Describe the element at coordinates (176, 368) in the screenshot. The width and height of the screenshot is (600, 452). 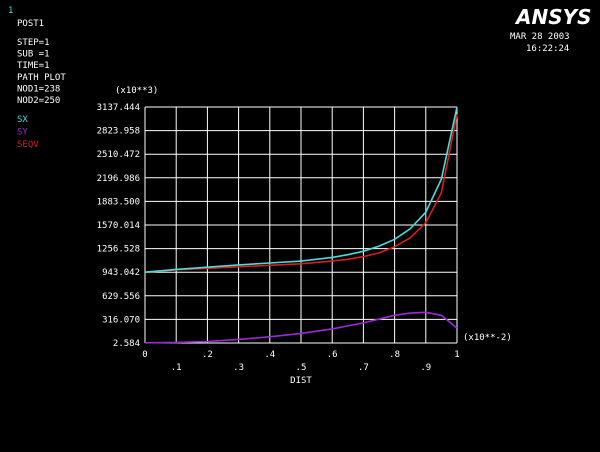
I see `x-tick-label: .1` at that location.